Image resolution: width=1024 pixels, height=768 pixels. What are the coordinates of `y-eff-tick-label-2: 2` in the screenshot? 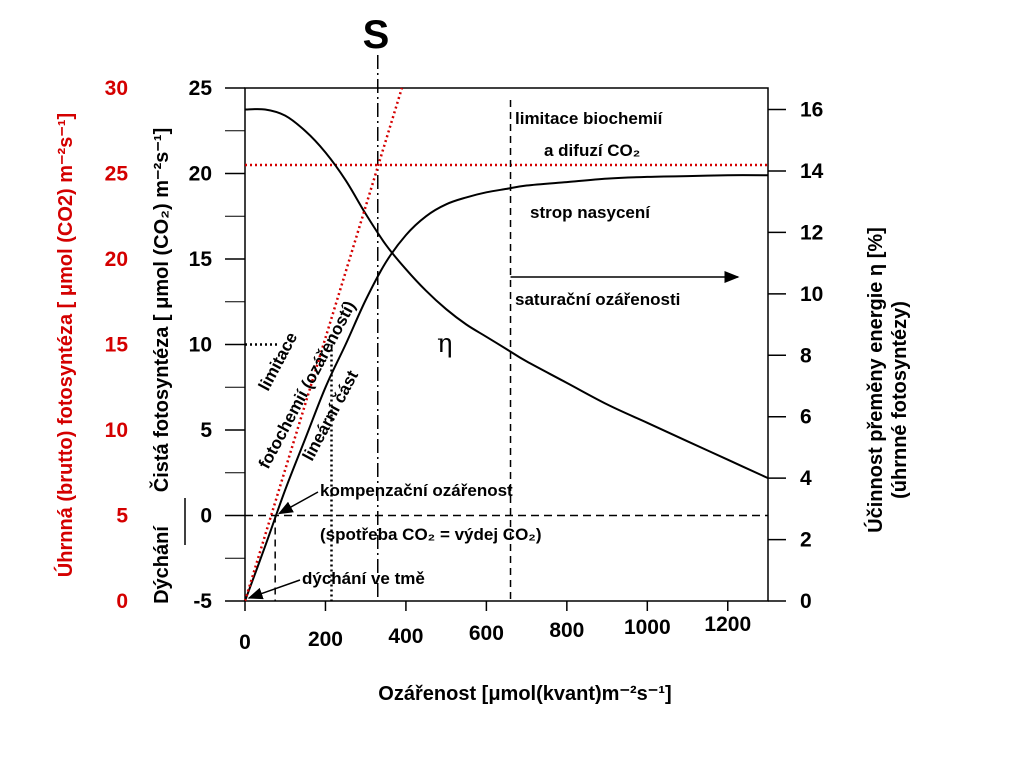 It's located at (806, 540).